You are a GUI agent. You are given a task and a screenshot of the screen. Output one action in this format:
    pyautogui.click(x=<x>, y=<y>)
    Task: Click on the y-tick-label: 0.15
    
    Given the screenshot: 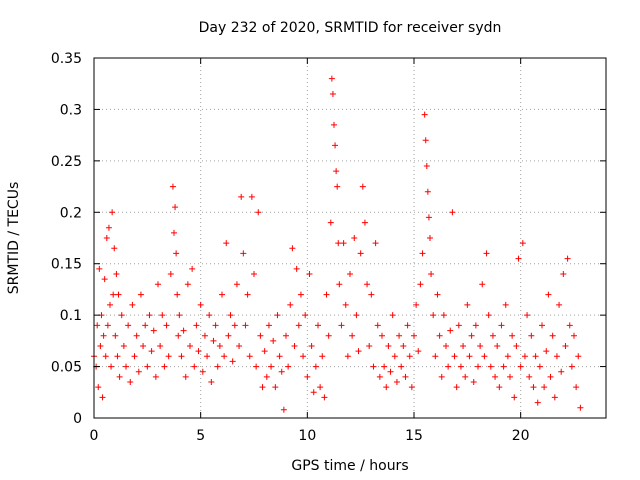 What is the action you would take?
    pyautogui.click(x=66, y=265)
    